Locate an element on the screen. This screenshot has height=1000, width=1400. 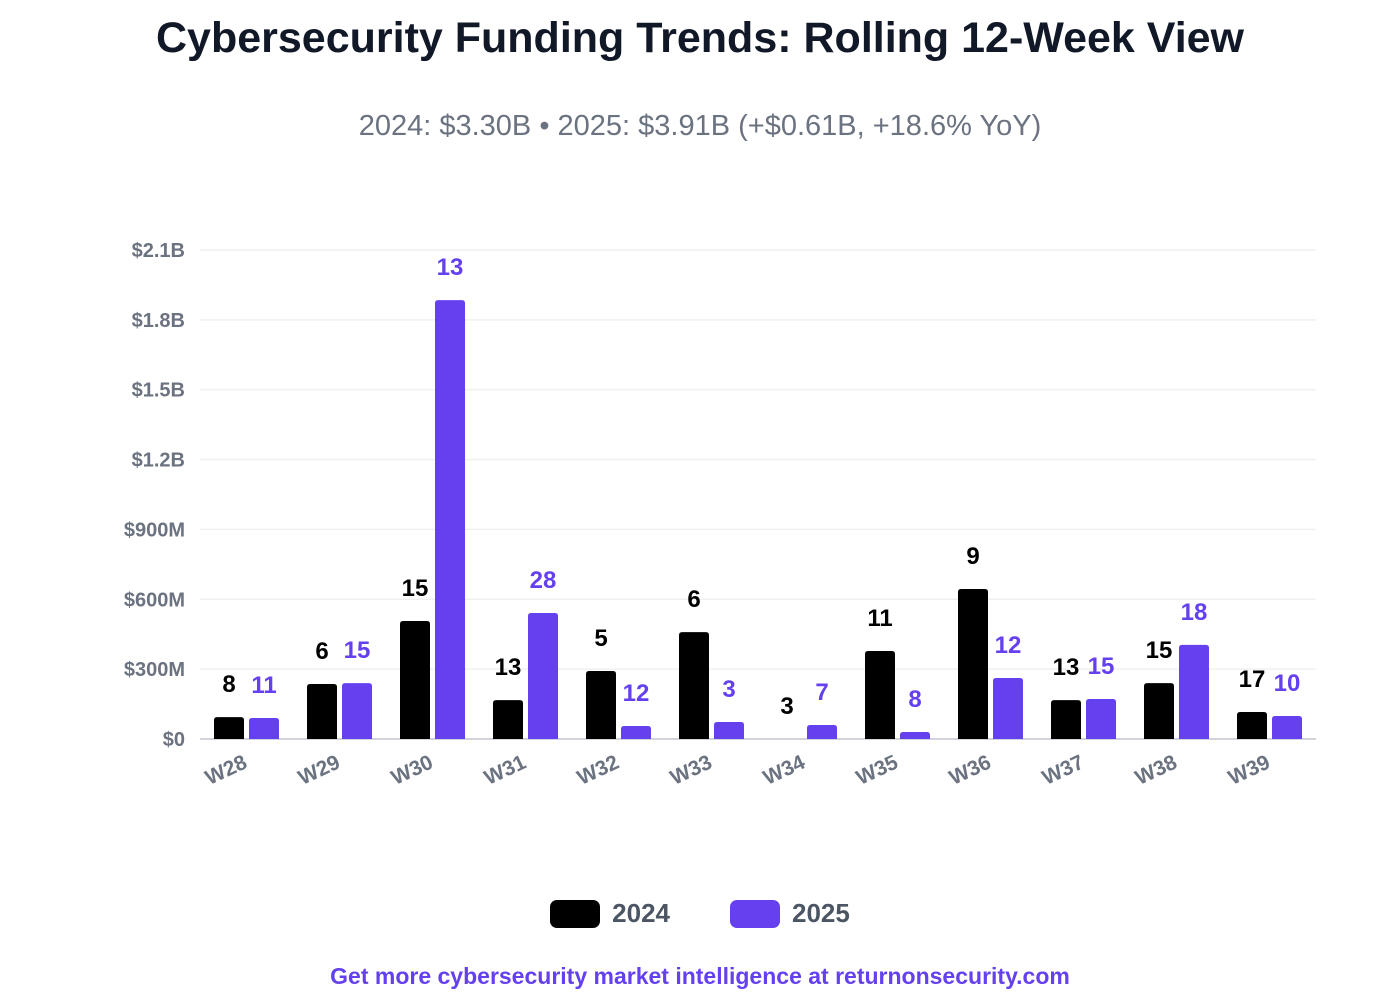
bar-2024-W33 is located at coordinates (694, 685).